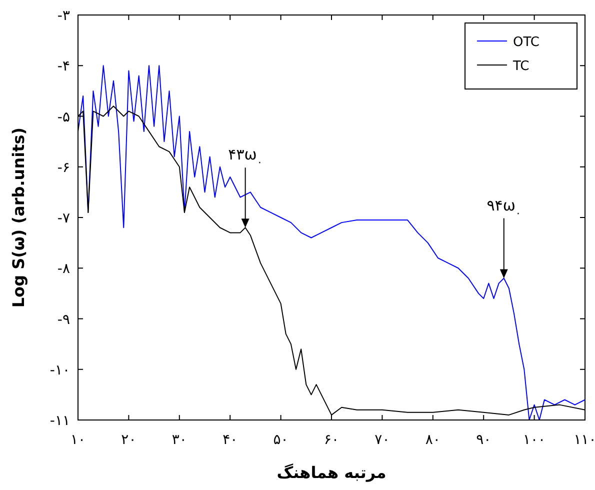 This screenshot has height=490, width=595. What do you see at coordinates (504, 208) in the screenshot?
I see `annotation: ۹۴ω$_{۰}$` at bounding box center [504, 208].